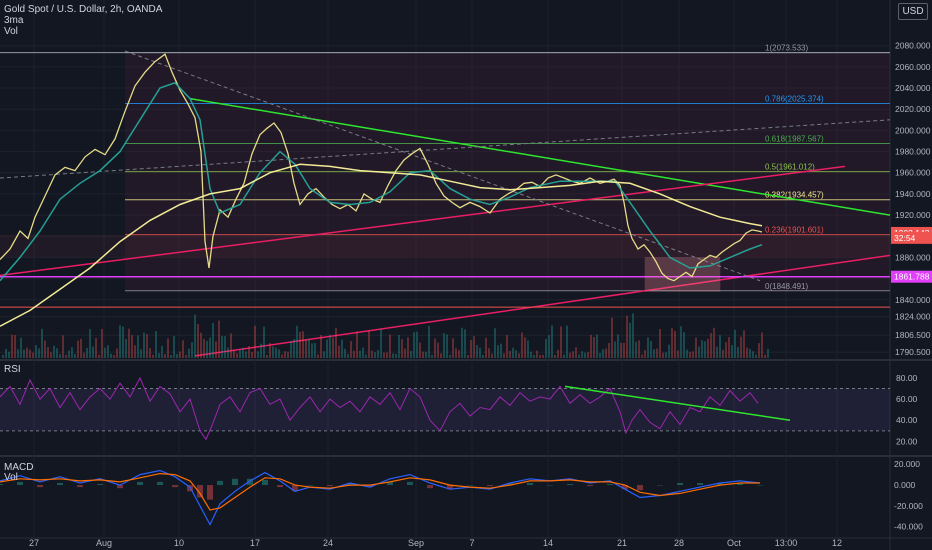  What do you see at coordinates (179, 543) in the screenshot?
I see `x-tick-label: 10` at bounding box center [179, 543].